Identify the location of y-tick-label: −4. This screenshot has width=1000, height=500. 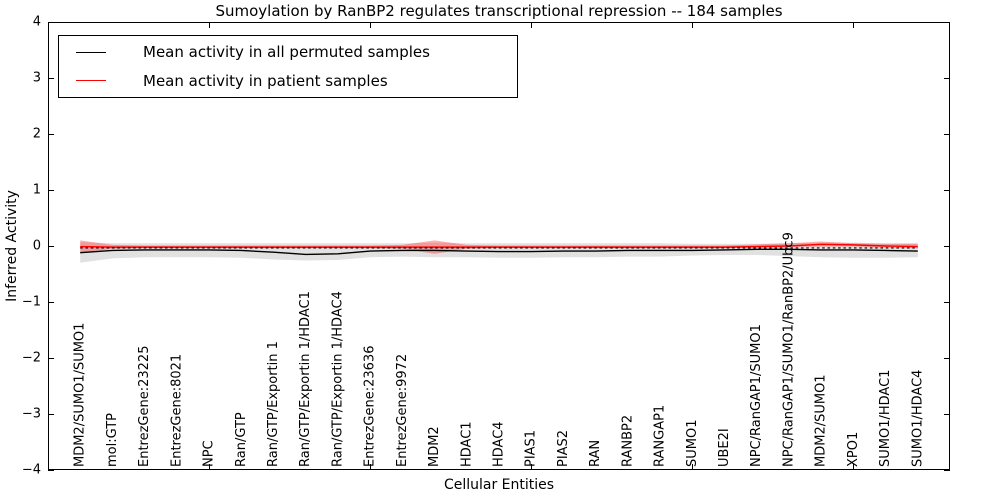
(31, 470).